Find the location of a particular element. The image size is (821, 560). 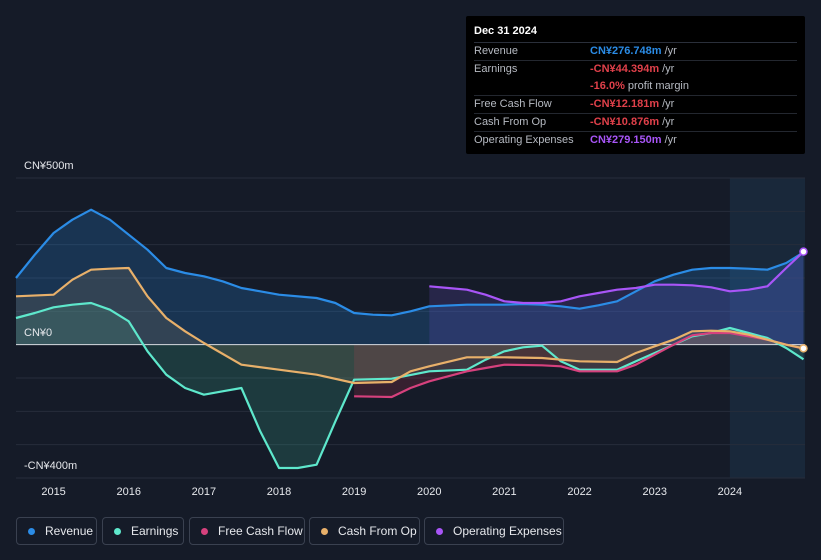

series-line-free-cash-flow is located at coordinates (579, 365).